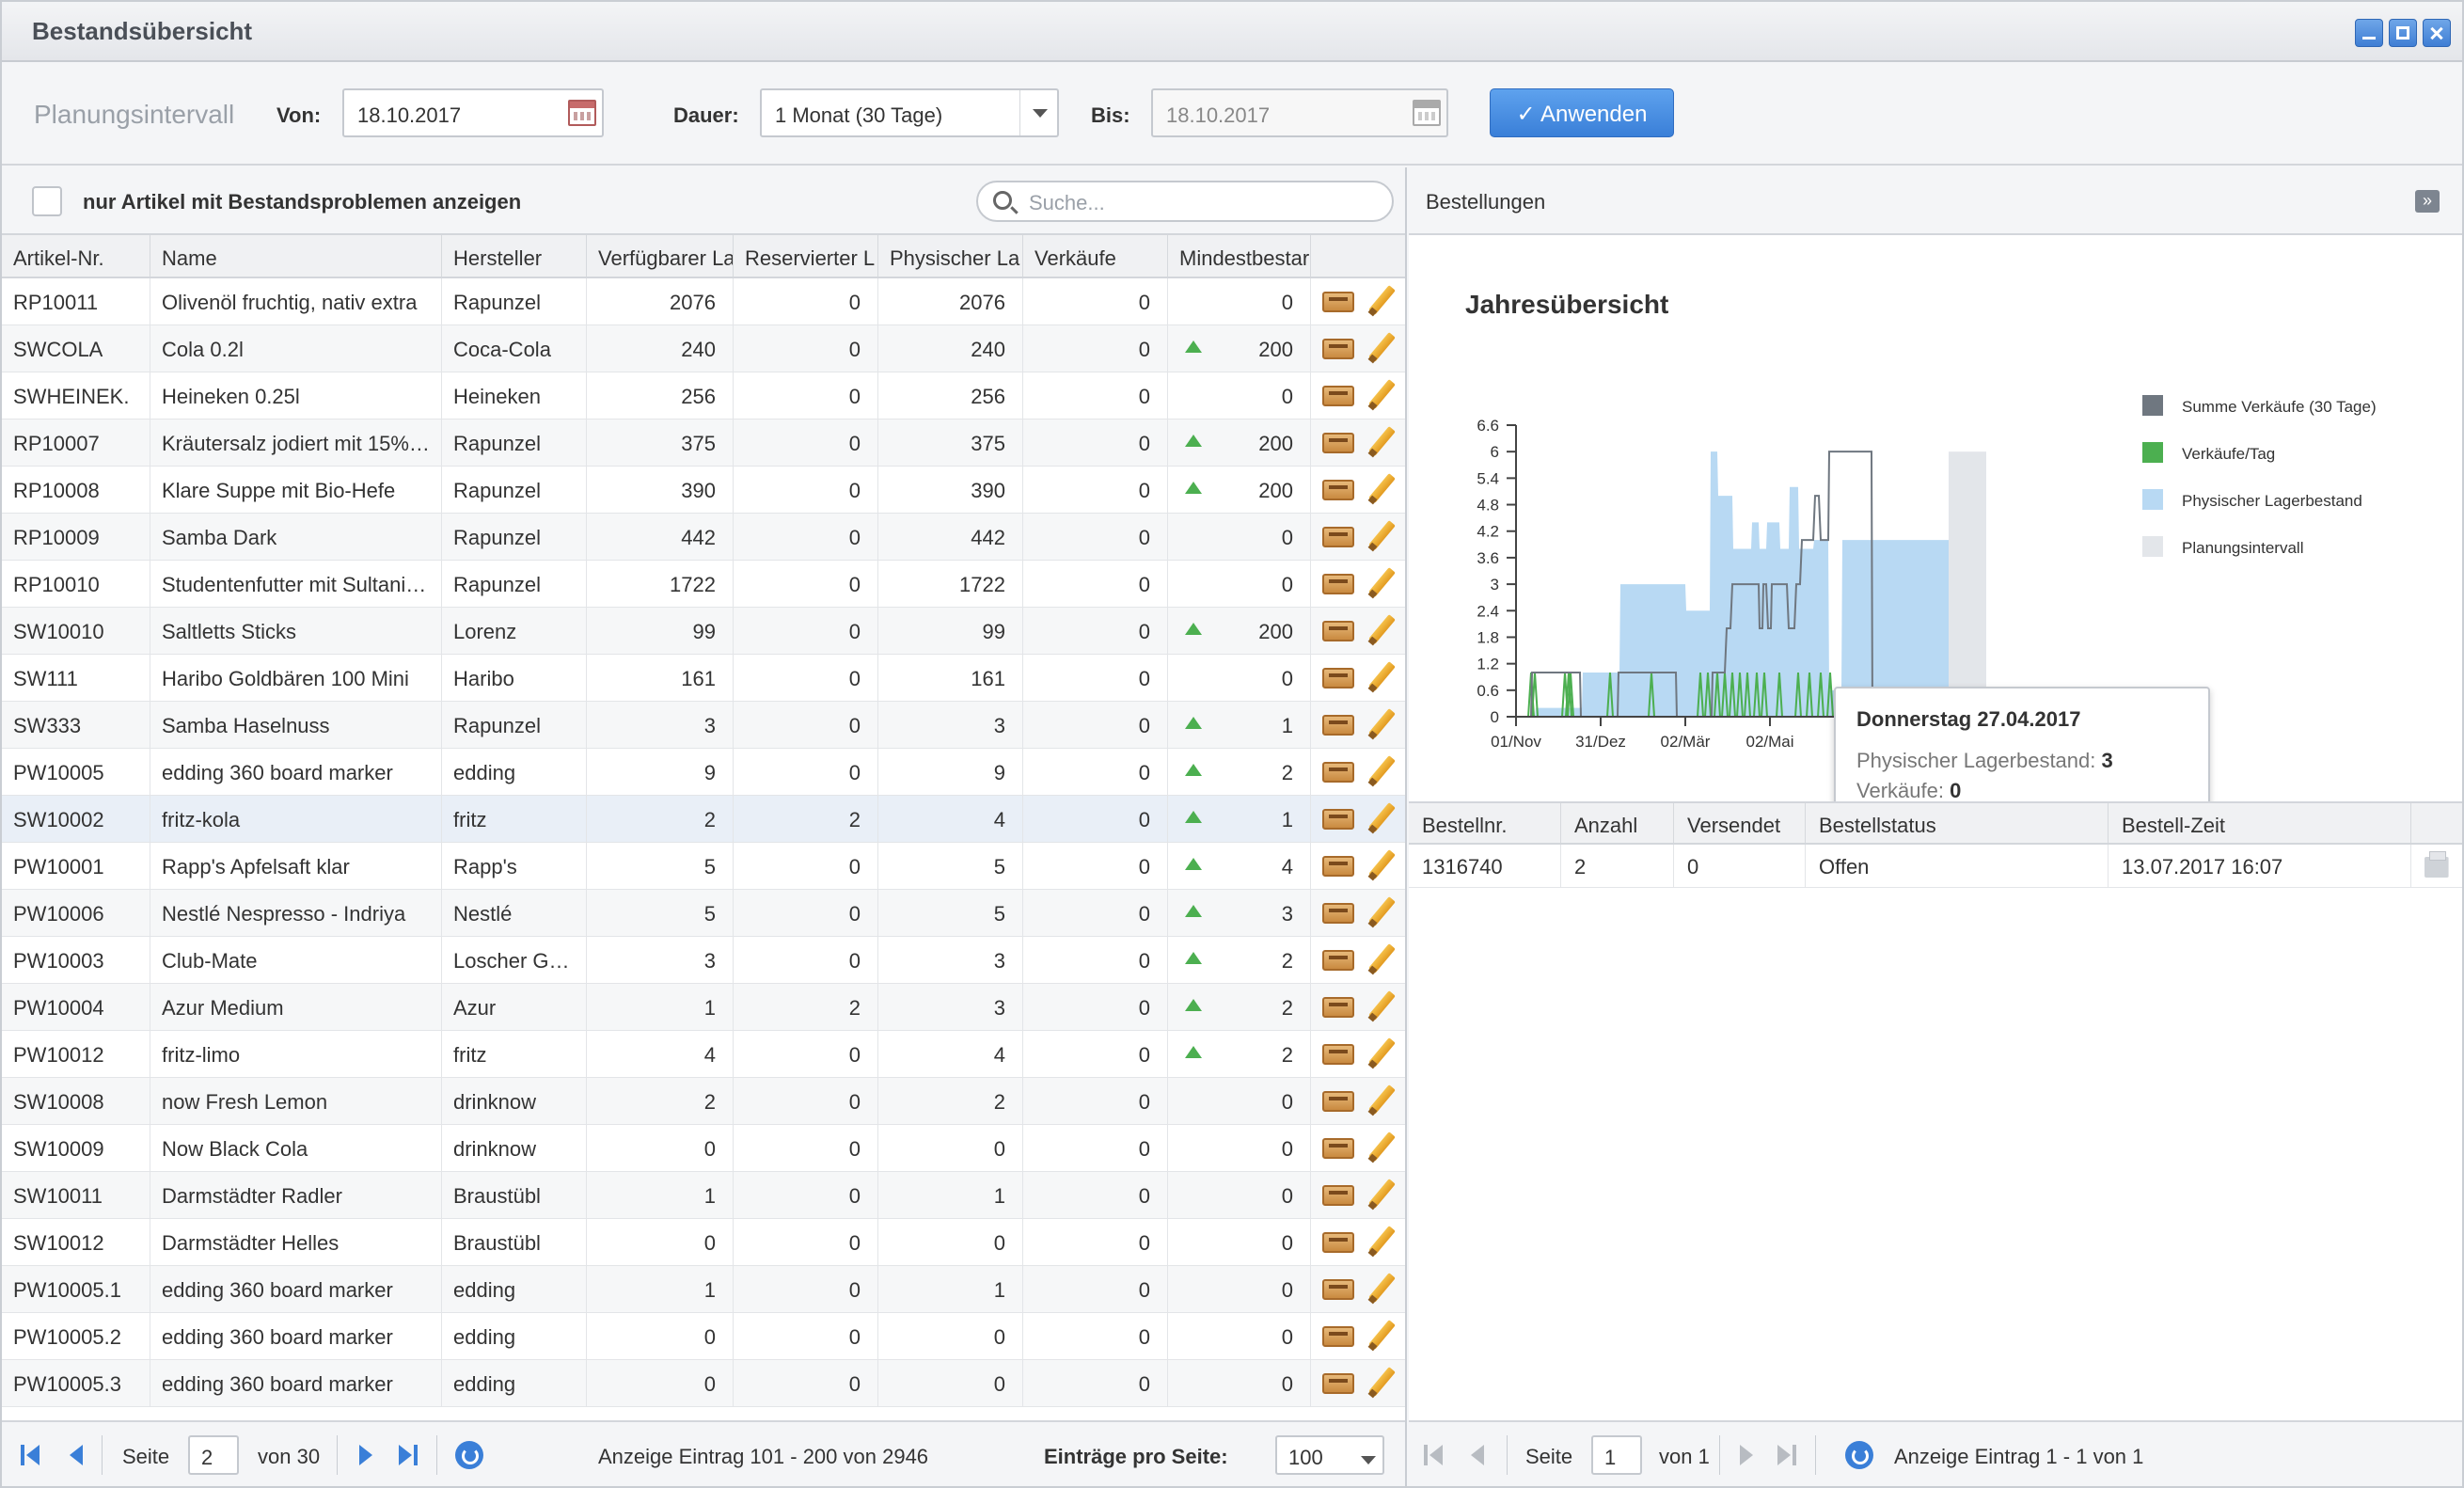  Describe the element at coordinates (703, 726) in the screenshot. I see `table-row: SW333 Samba Haselnuss Rapunzel 3 0 3 0 1` at that location.